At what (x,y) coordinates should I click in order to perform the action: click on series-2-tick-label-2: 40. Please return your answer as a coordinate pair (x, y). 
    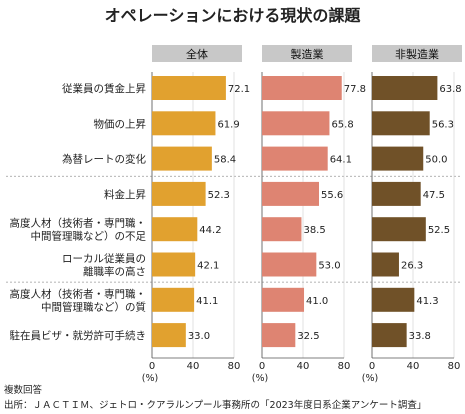
    Looking at the image, I should click on (303, 366).